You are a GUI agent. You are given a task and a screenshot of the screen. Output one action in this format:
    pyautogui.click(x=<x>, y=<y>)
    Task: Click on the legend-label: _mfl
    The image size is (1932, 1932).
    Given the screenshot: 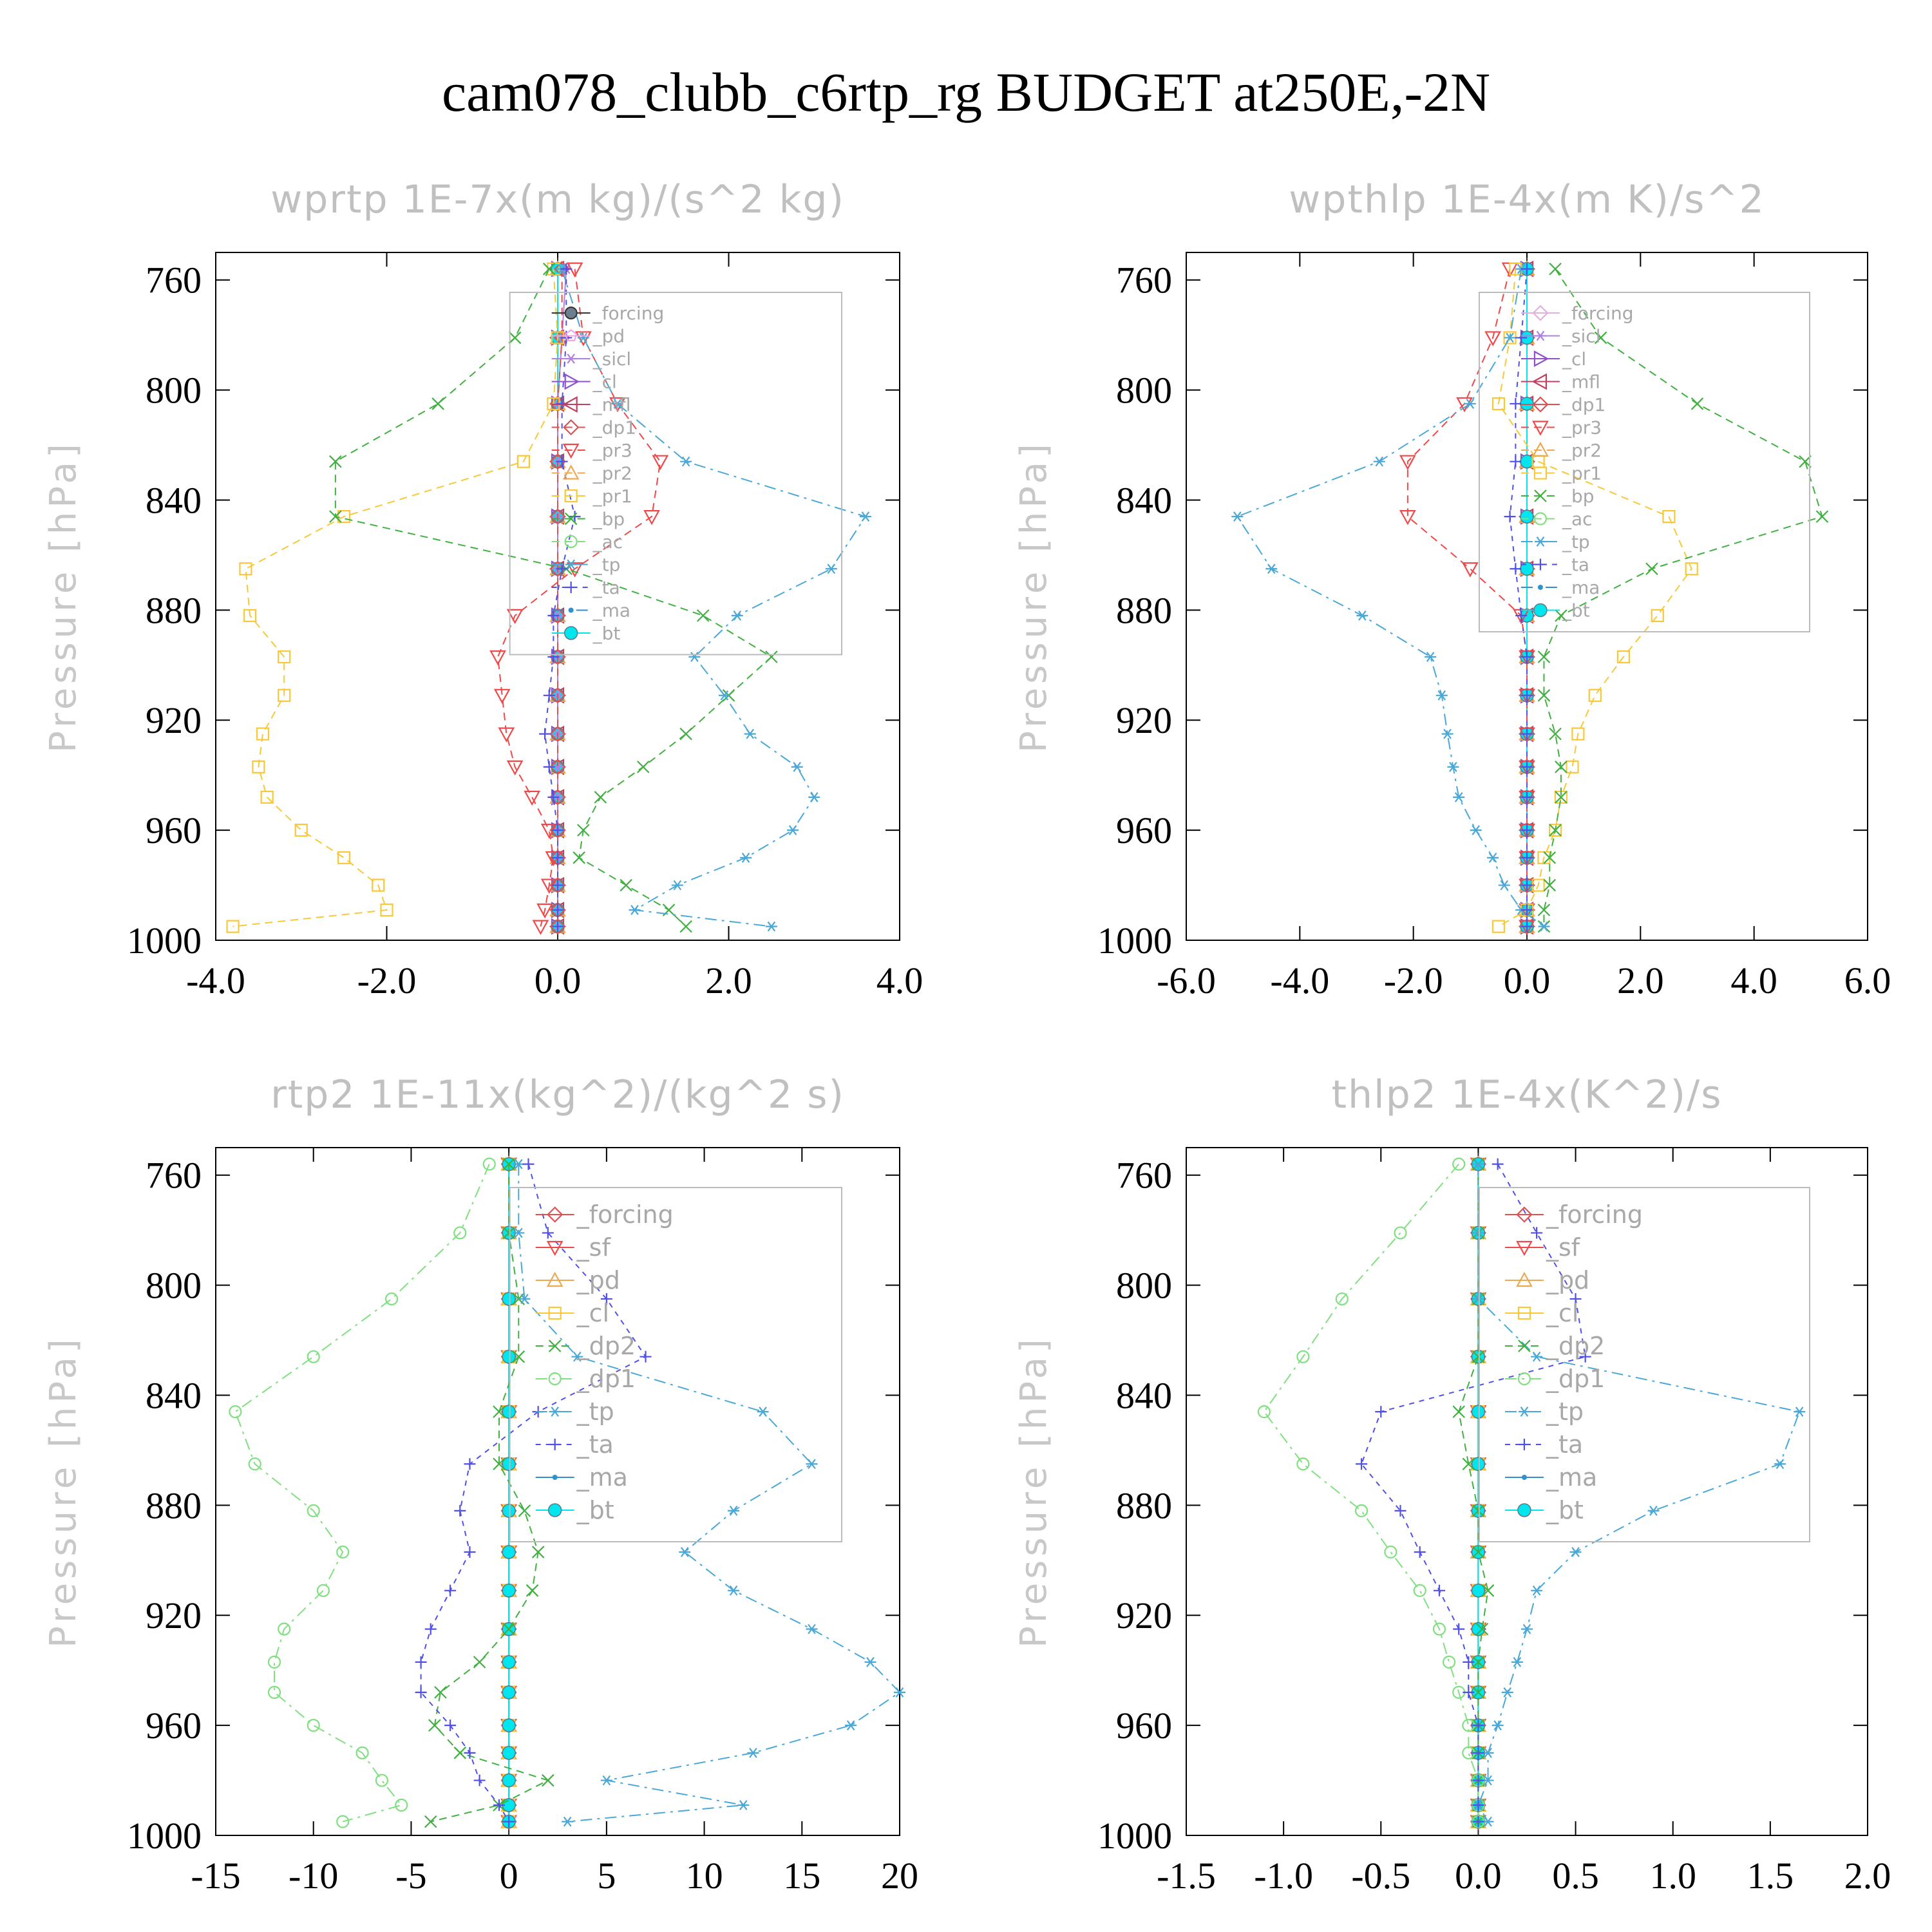 What is the action you would take?
    pyautogui.click(x=611, y=404)
    